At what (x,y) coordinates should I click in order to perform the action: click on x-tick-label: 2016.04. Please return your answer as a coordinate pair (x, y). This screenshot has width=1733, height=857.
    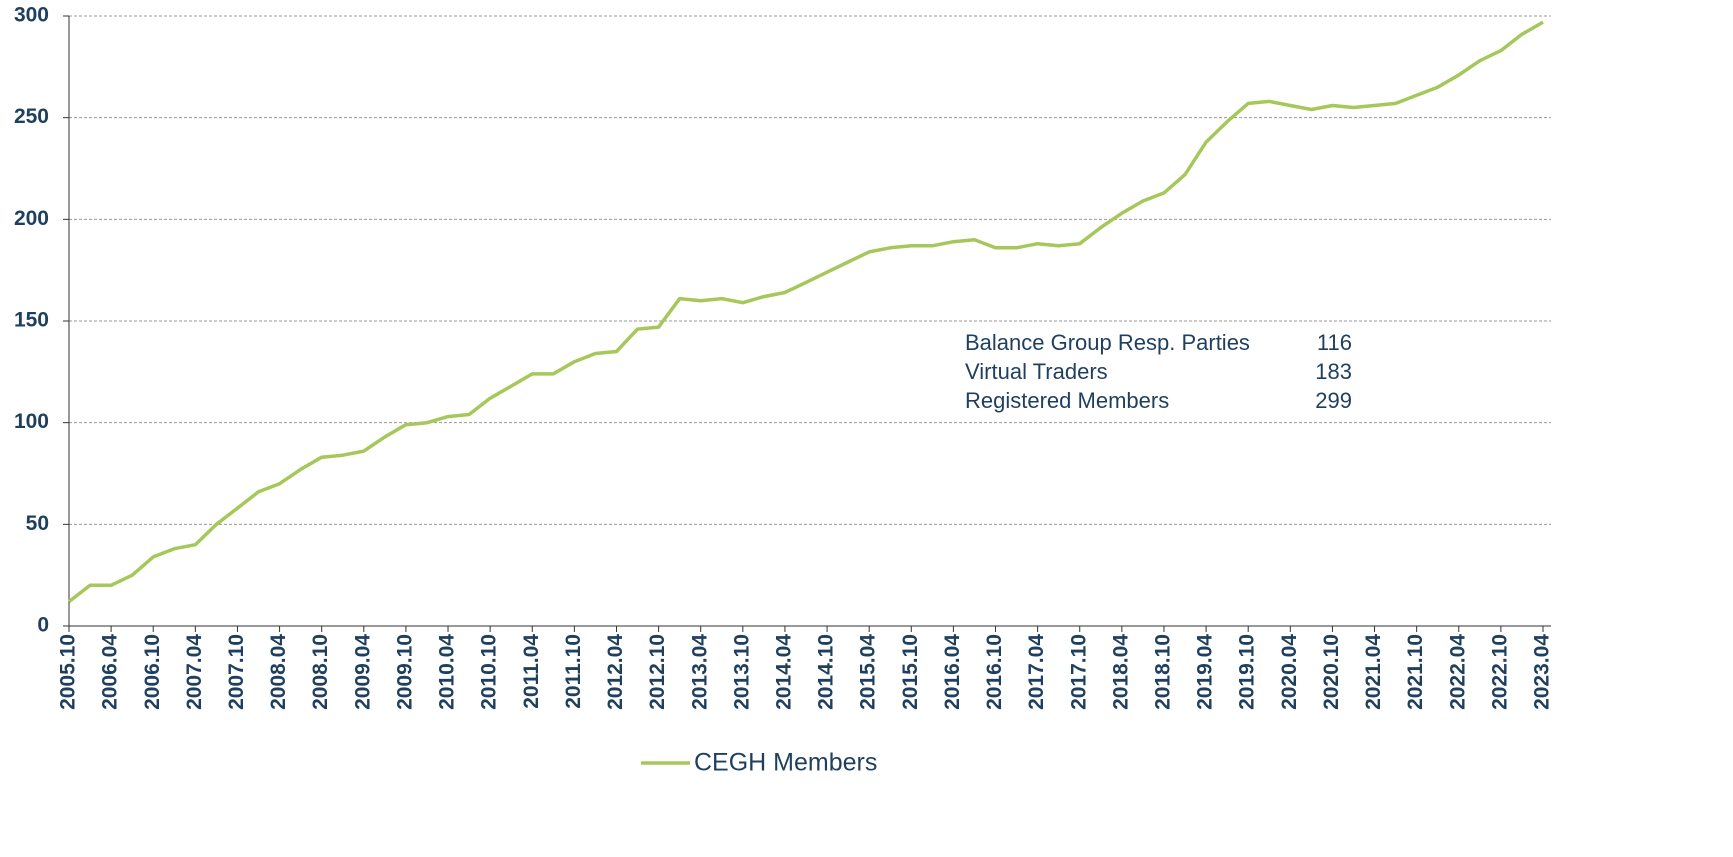
    Looking at the image, I should click on (952, 672).